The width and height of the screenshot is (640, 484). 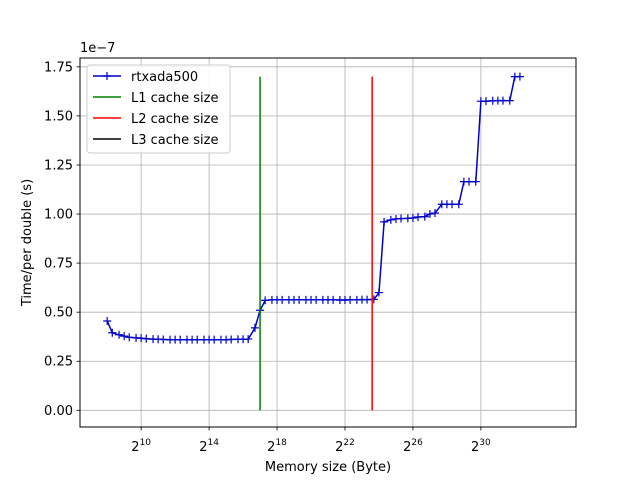 I want to click on x-tick-label: 226, so click(x=413, y=446).